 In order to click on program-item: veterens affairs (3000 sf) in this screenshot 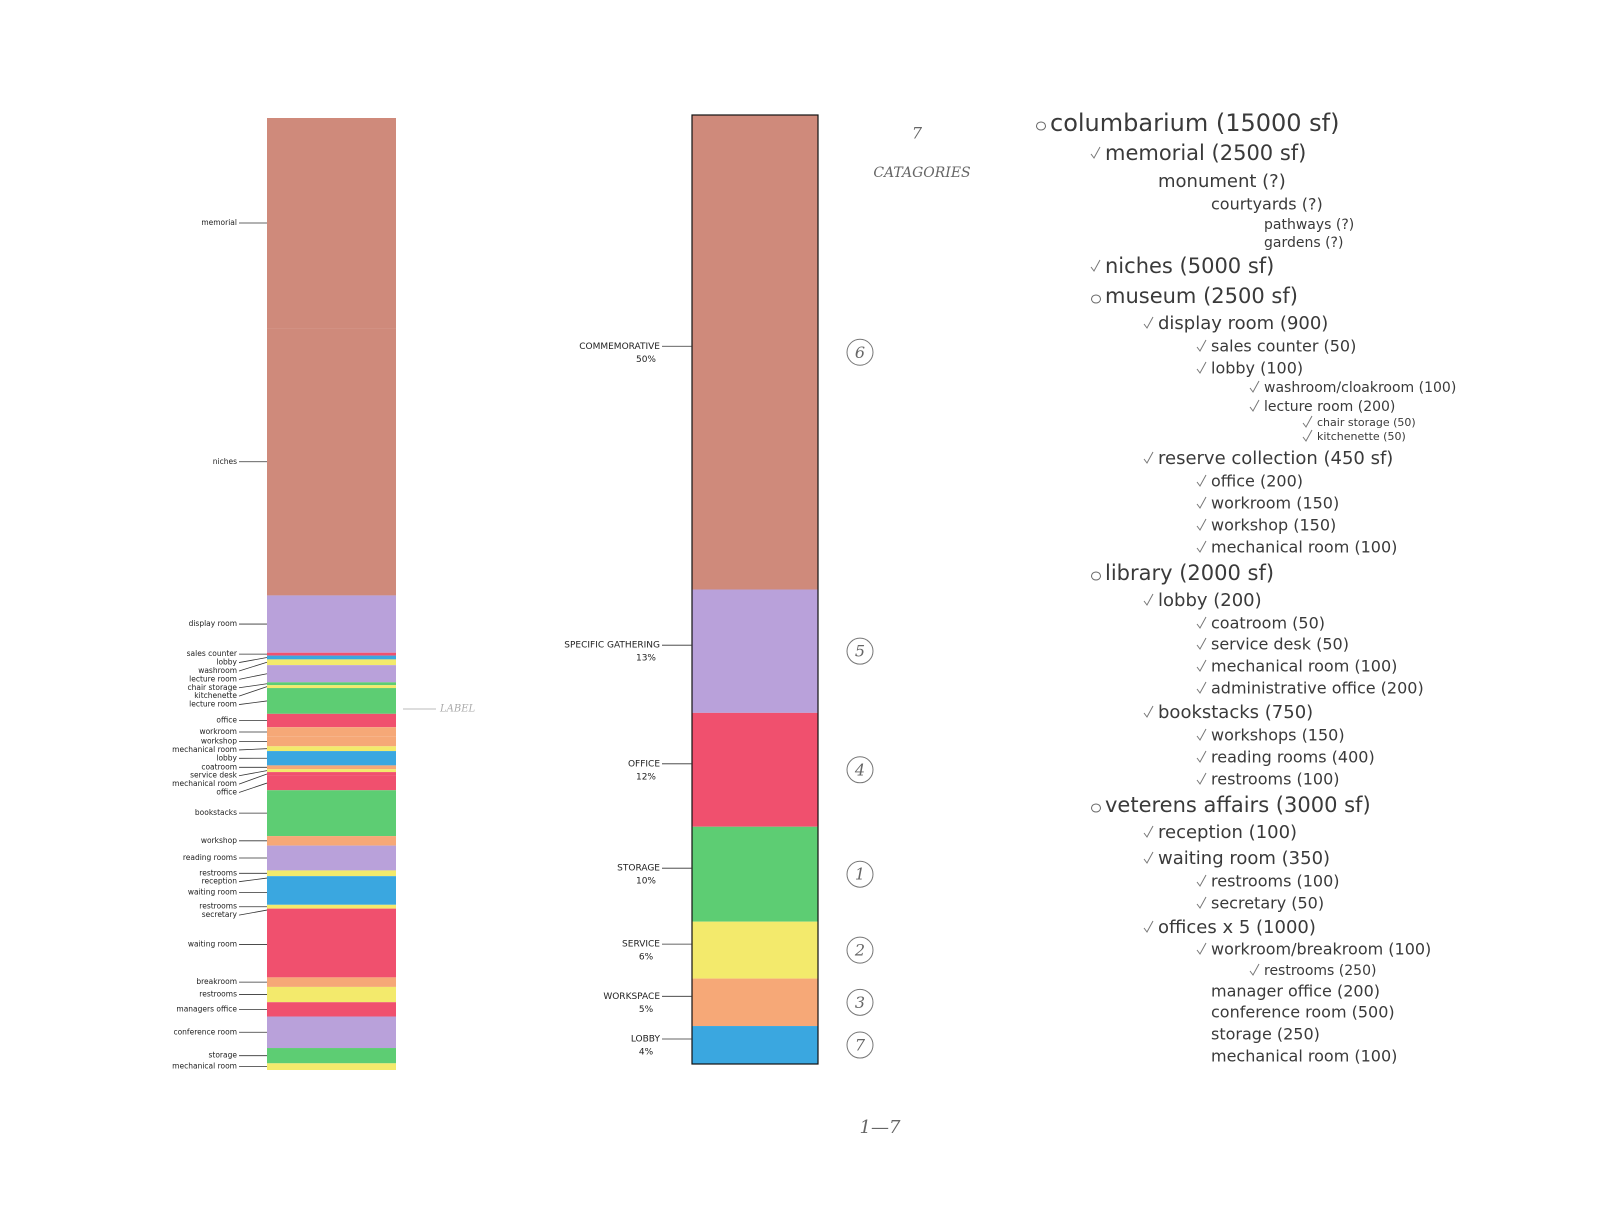, I will do `click(1238, 805)`.